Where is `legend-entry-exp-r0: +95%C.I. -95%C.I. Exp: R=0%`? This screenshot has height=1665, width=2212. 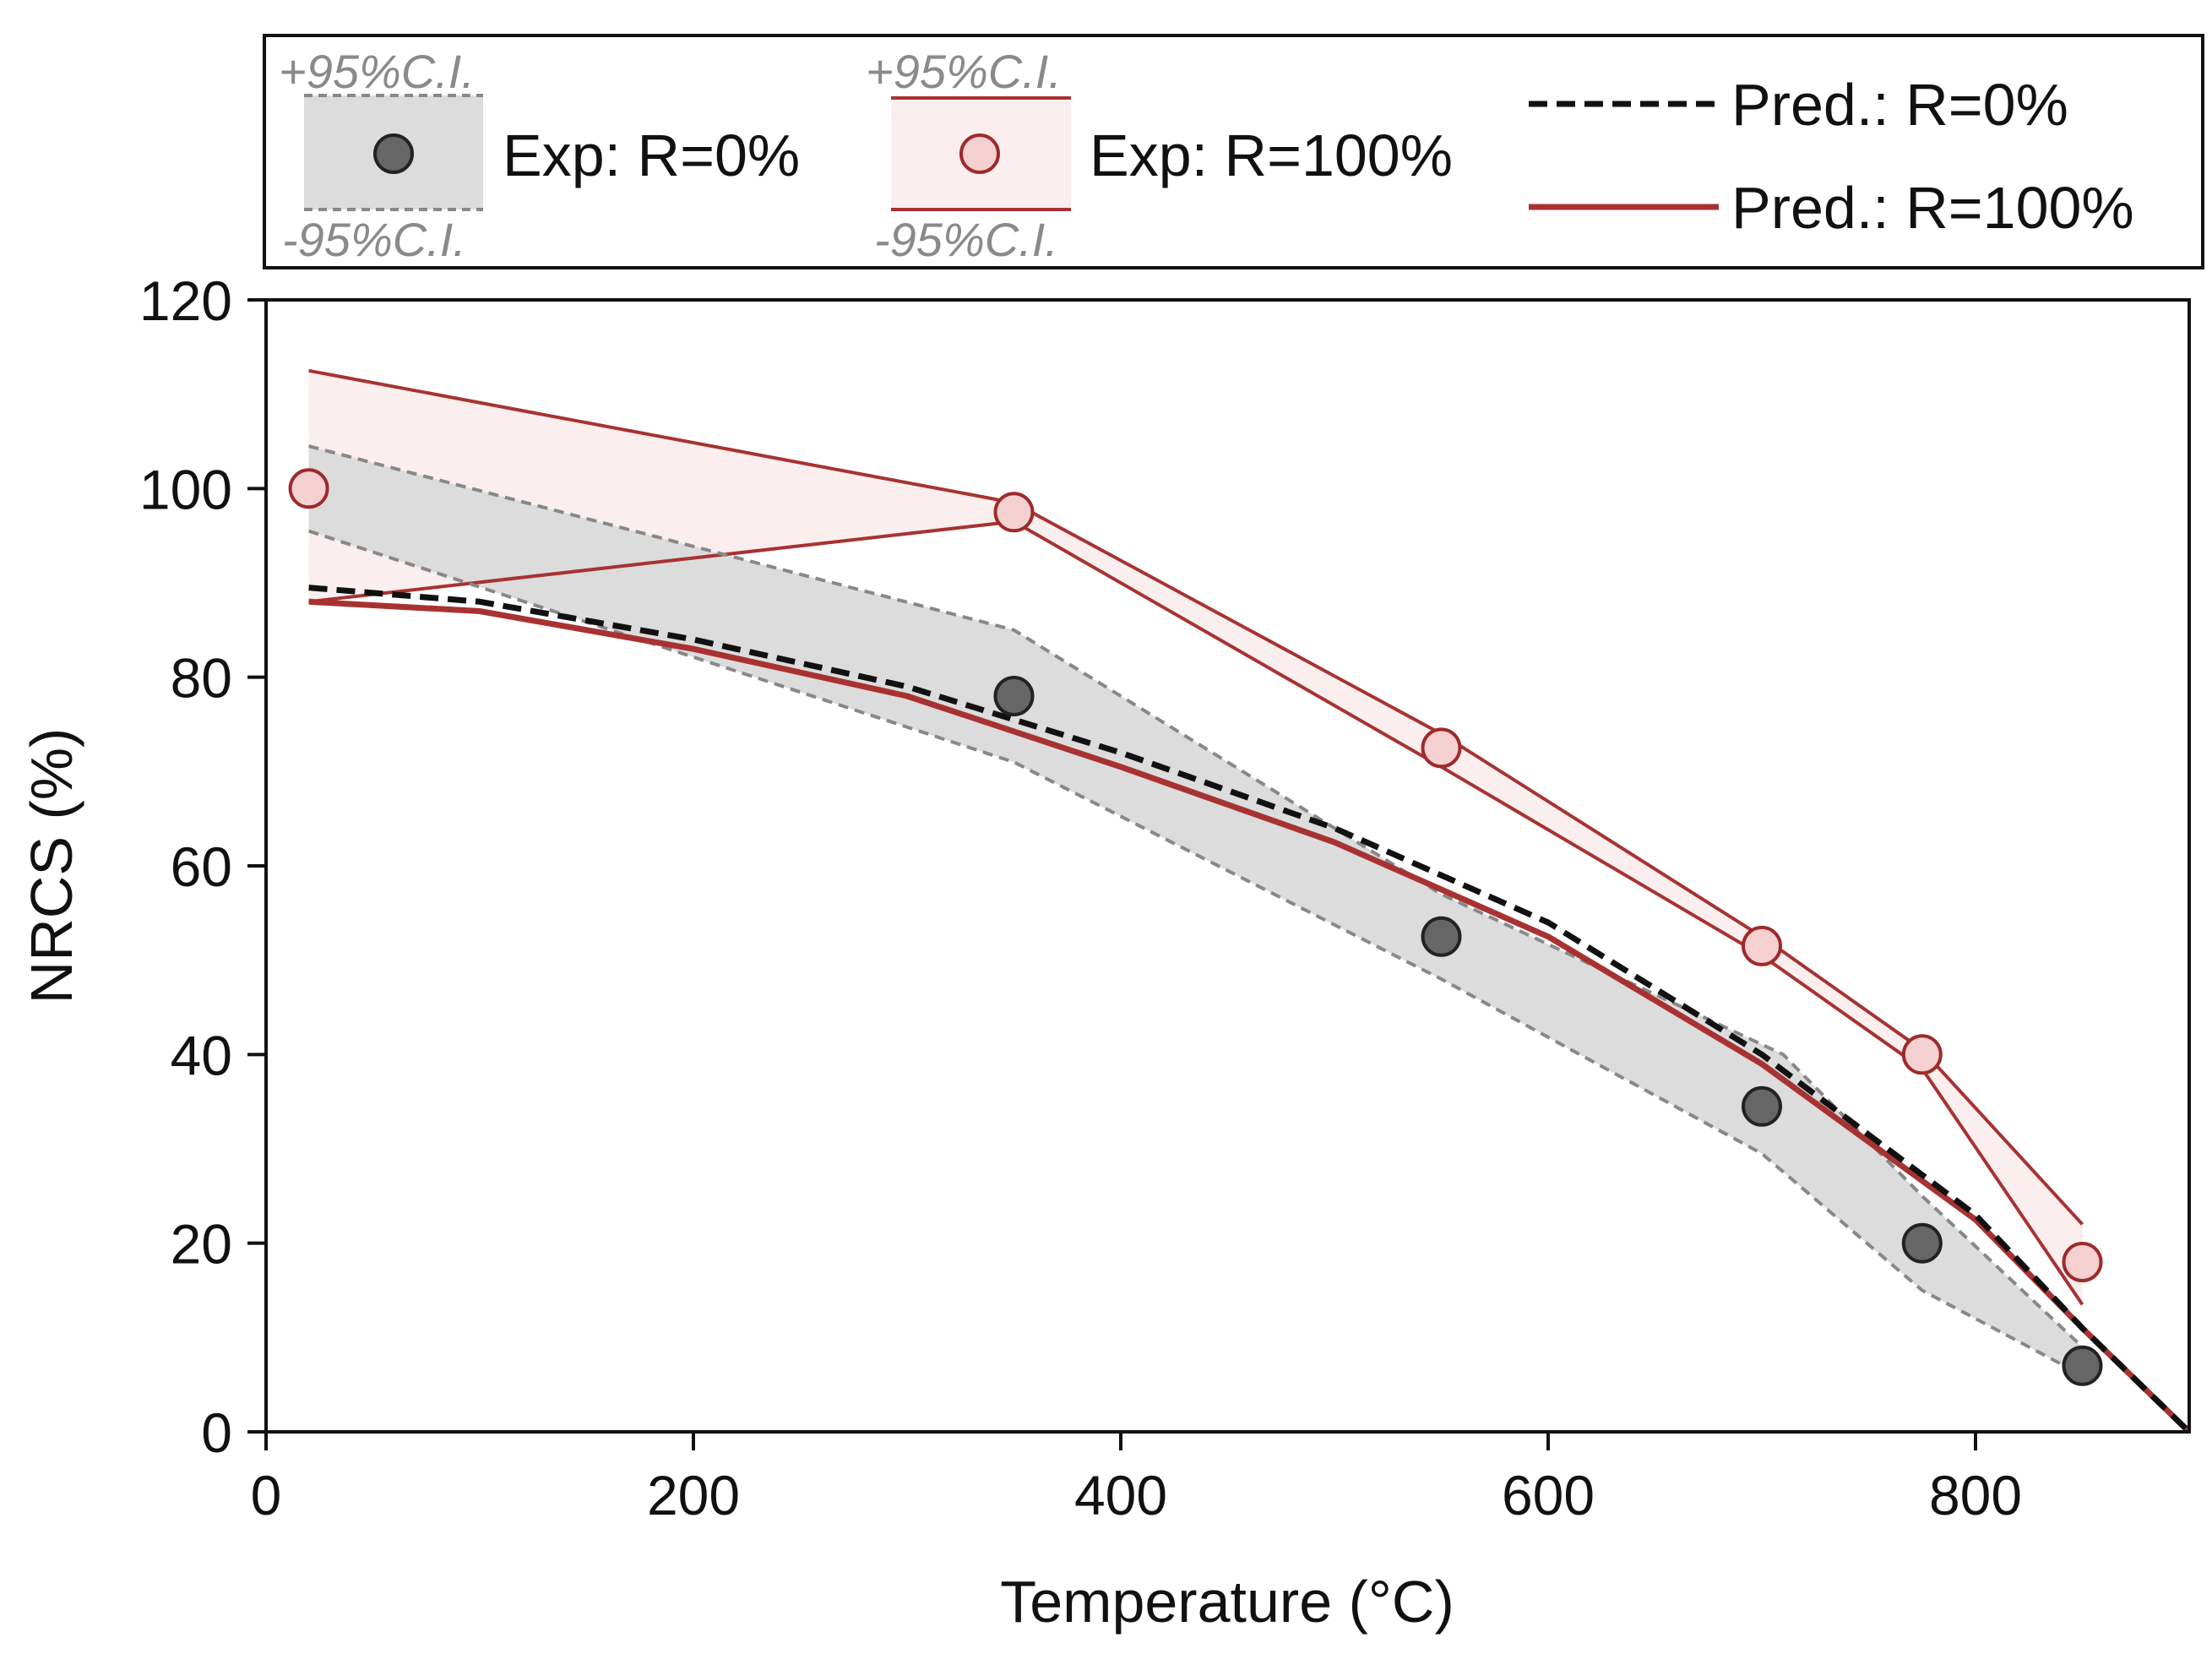 legend-entry-exp-r0: +95%C.I. -95%C.I. Exp: R=0% is located at coordinates (539, 155).